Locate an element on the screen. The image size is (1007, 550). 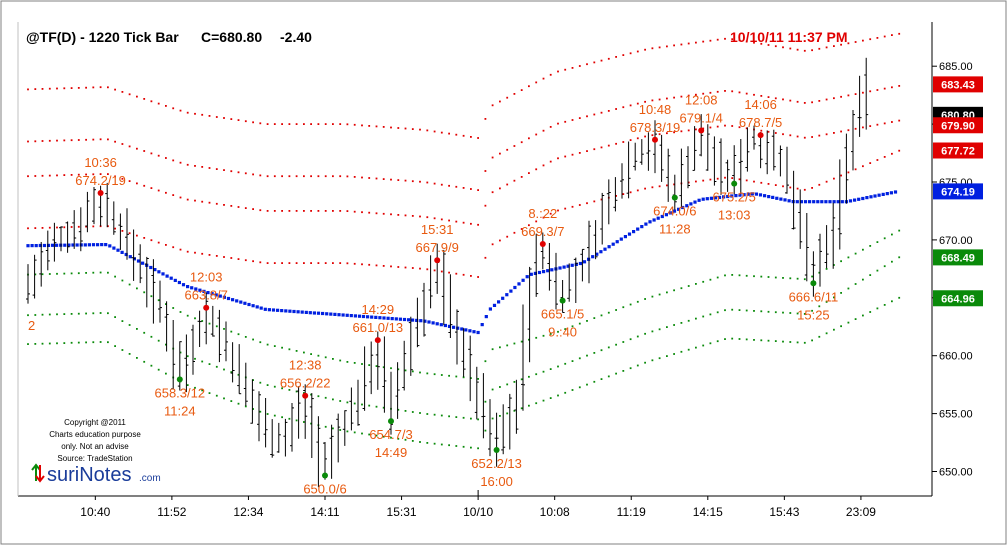
swing-high-marker is located at coordinates (655, 139).